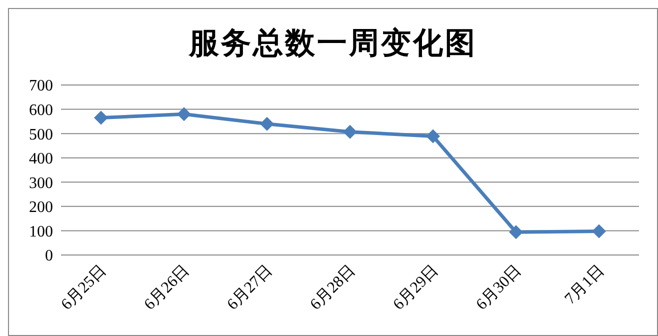  What do you see at coordinates (167, 288) in the screenshot?
I see `x-tick-label: 6月26日` at bounding box center [167, 288].